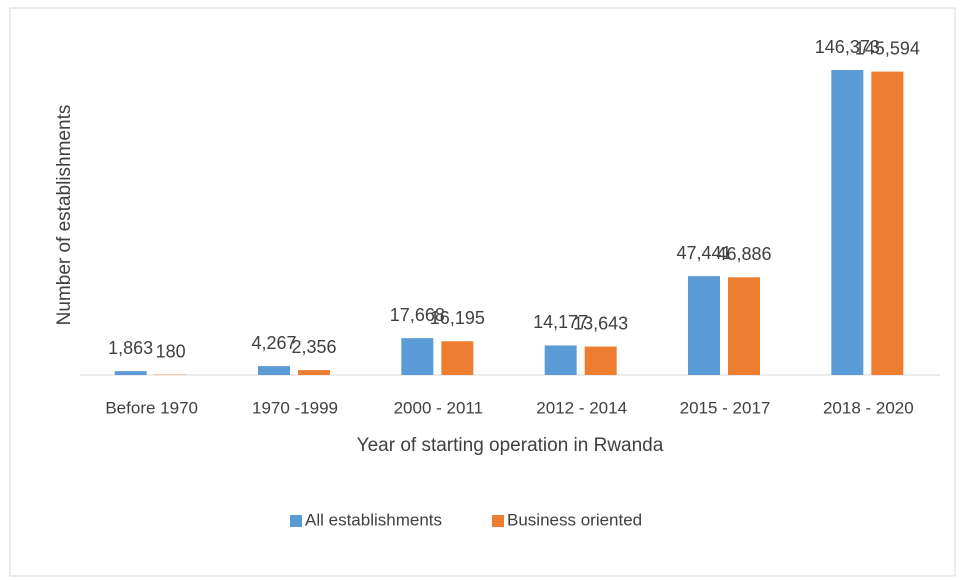 The image size is (960, 580). What do you see at coordinates (457, 318) in the screenshot?
I see `data-label: 16,195` at bounding box center [457, 318].